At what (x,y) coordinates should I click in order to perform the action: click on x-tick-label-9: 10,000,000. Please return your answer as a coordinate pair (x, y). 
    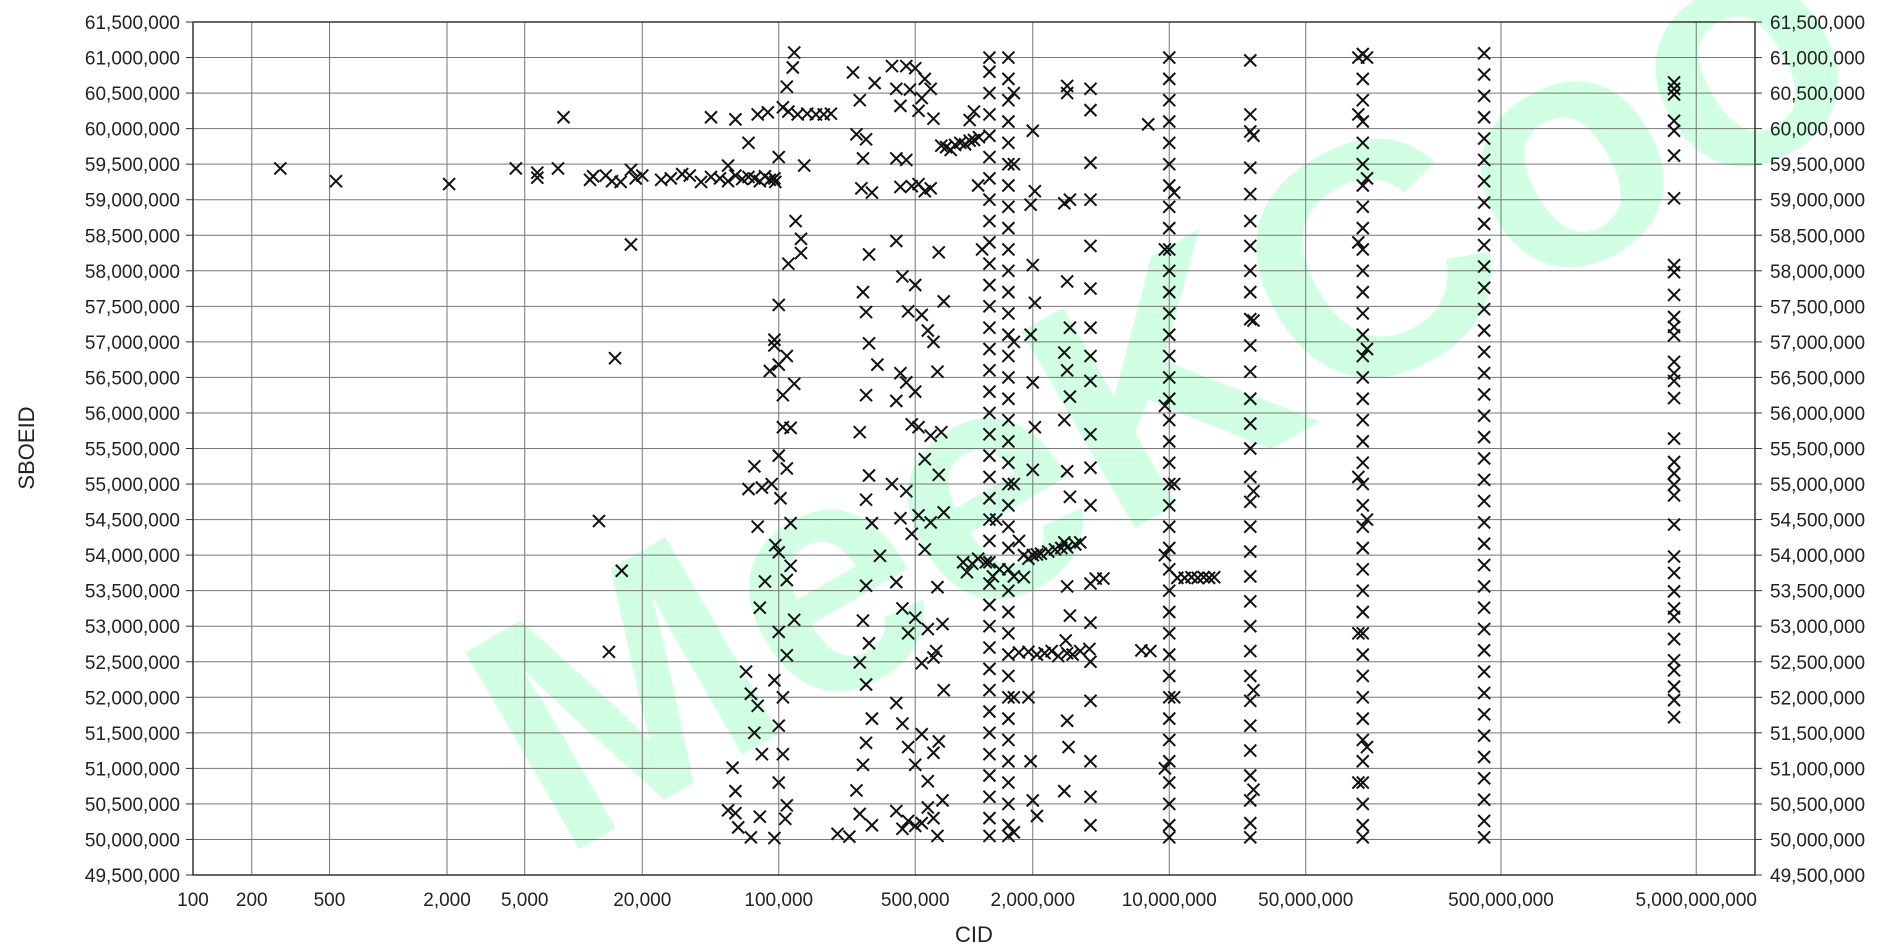
    Looking at the image, I should click on (1169, 900).